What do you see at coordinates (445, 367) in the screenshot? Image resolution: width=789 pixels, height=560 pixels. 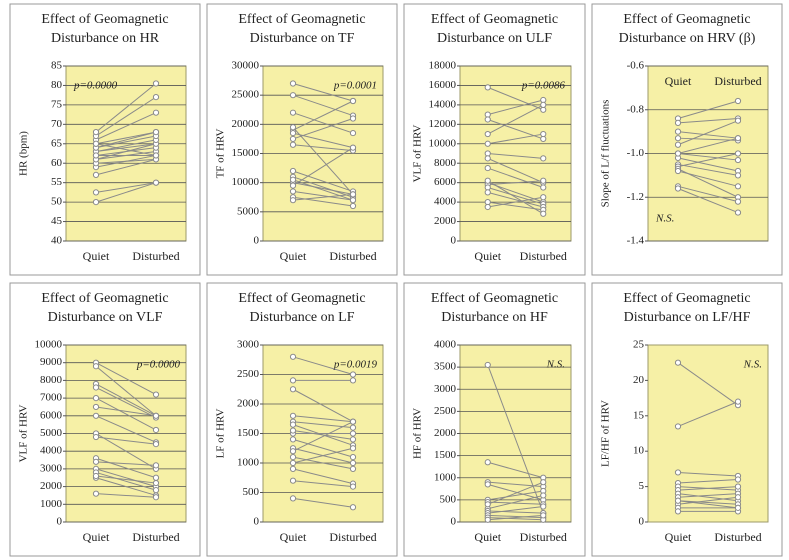 I see `y-tick-label: 3500` at bounding box center [445, 367].